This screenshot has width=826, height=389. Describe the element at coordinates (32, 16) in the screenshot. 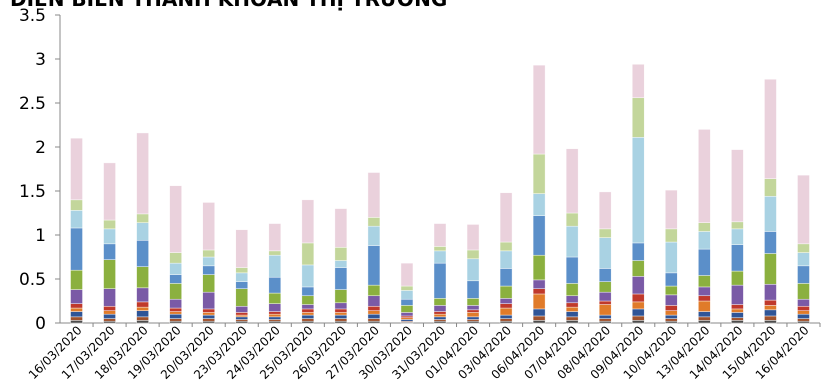

I see `y-tick-label: 3.5` at that location.